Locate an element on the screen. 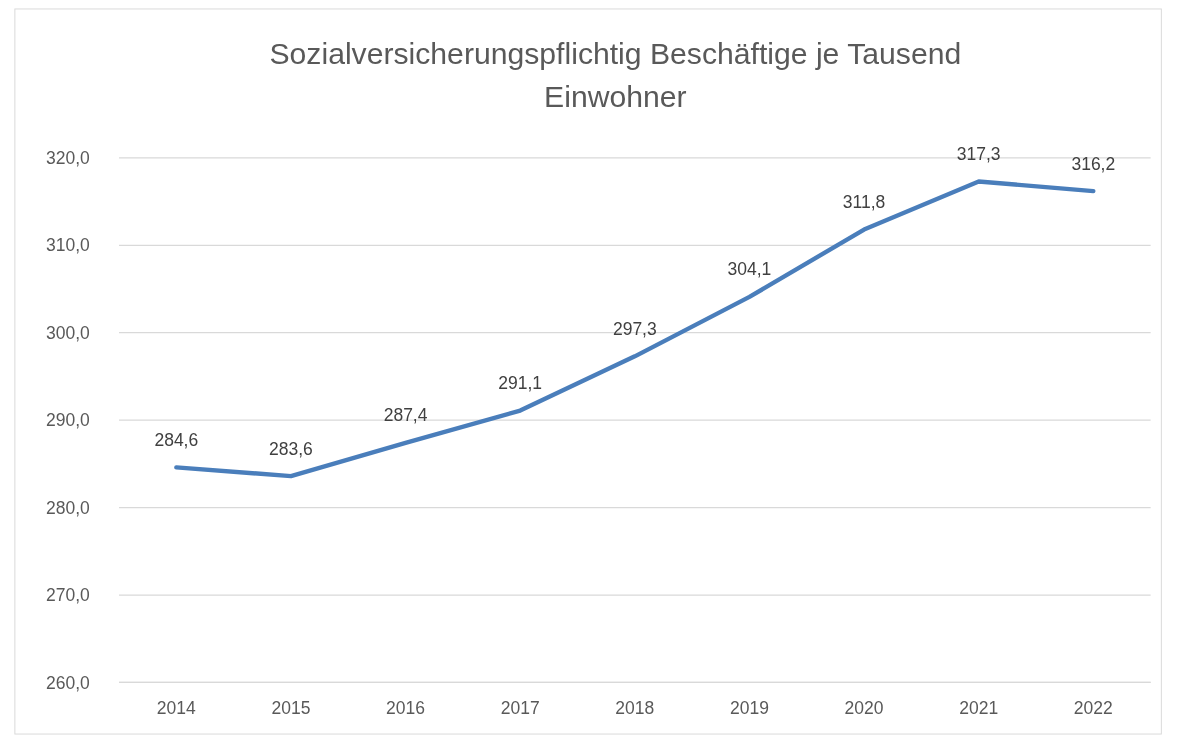 This screenshot has width=1188, height=747. data-label: 283,6 is located at coordinates (291, 448).